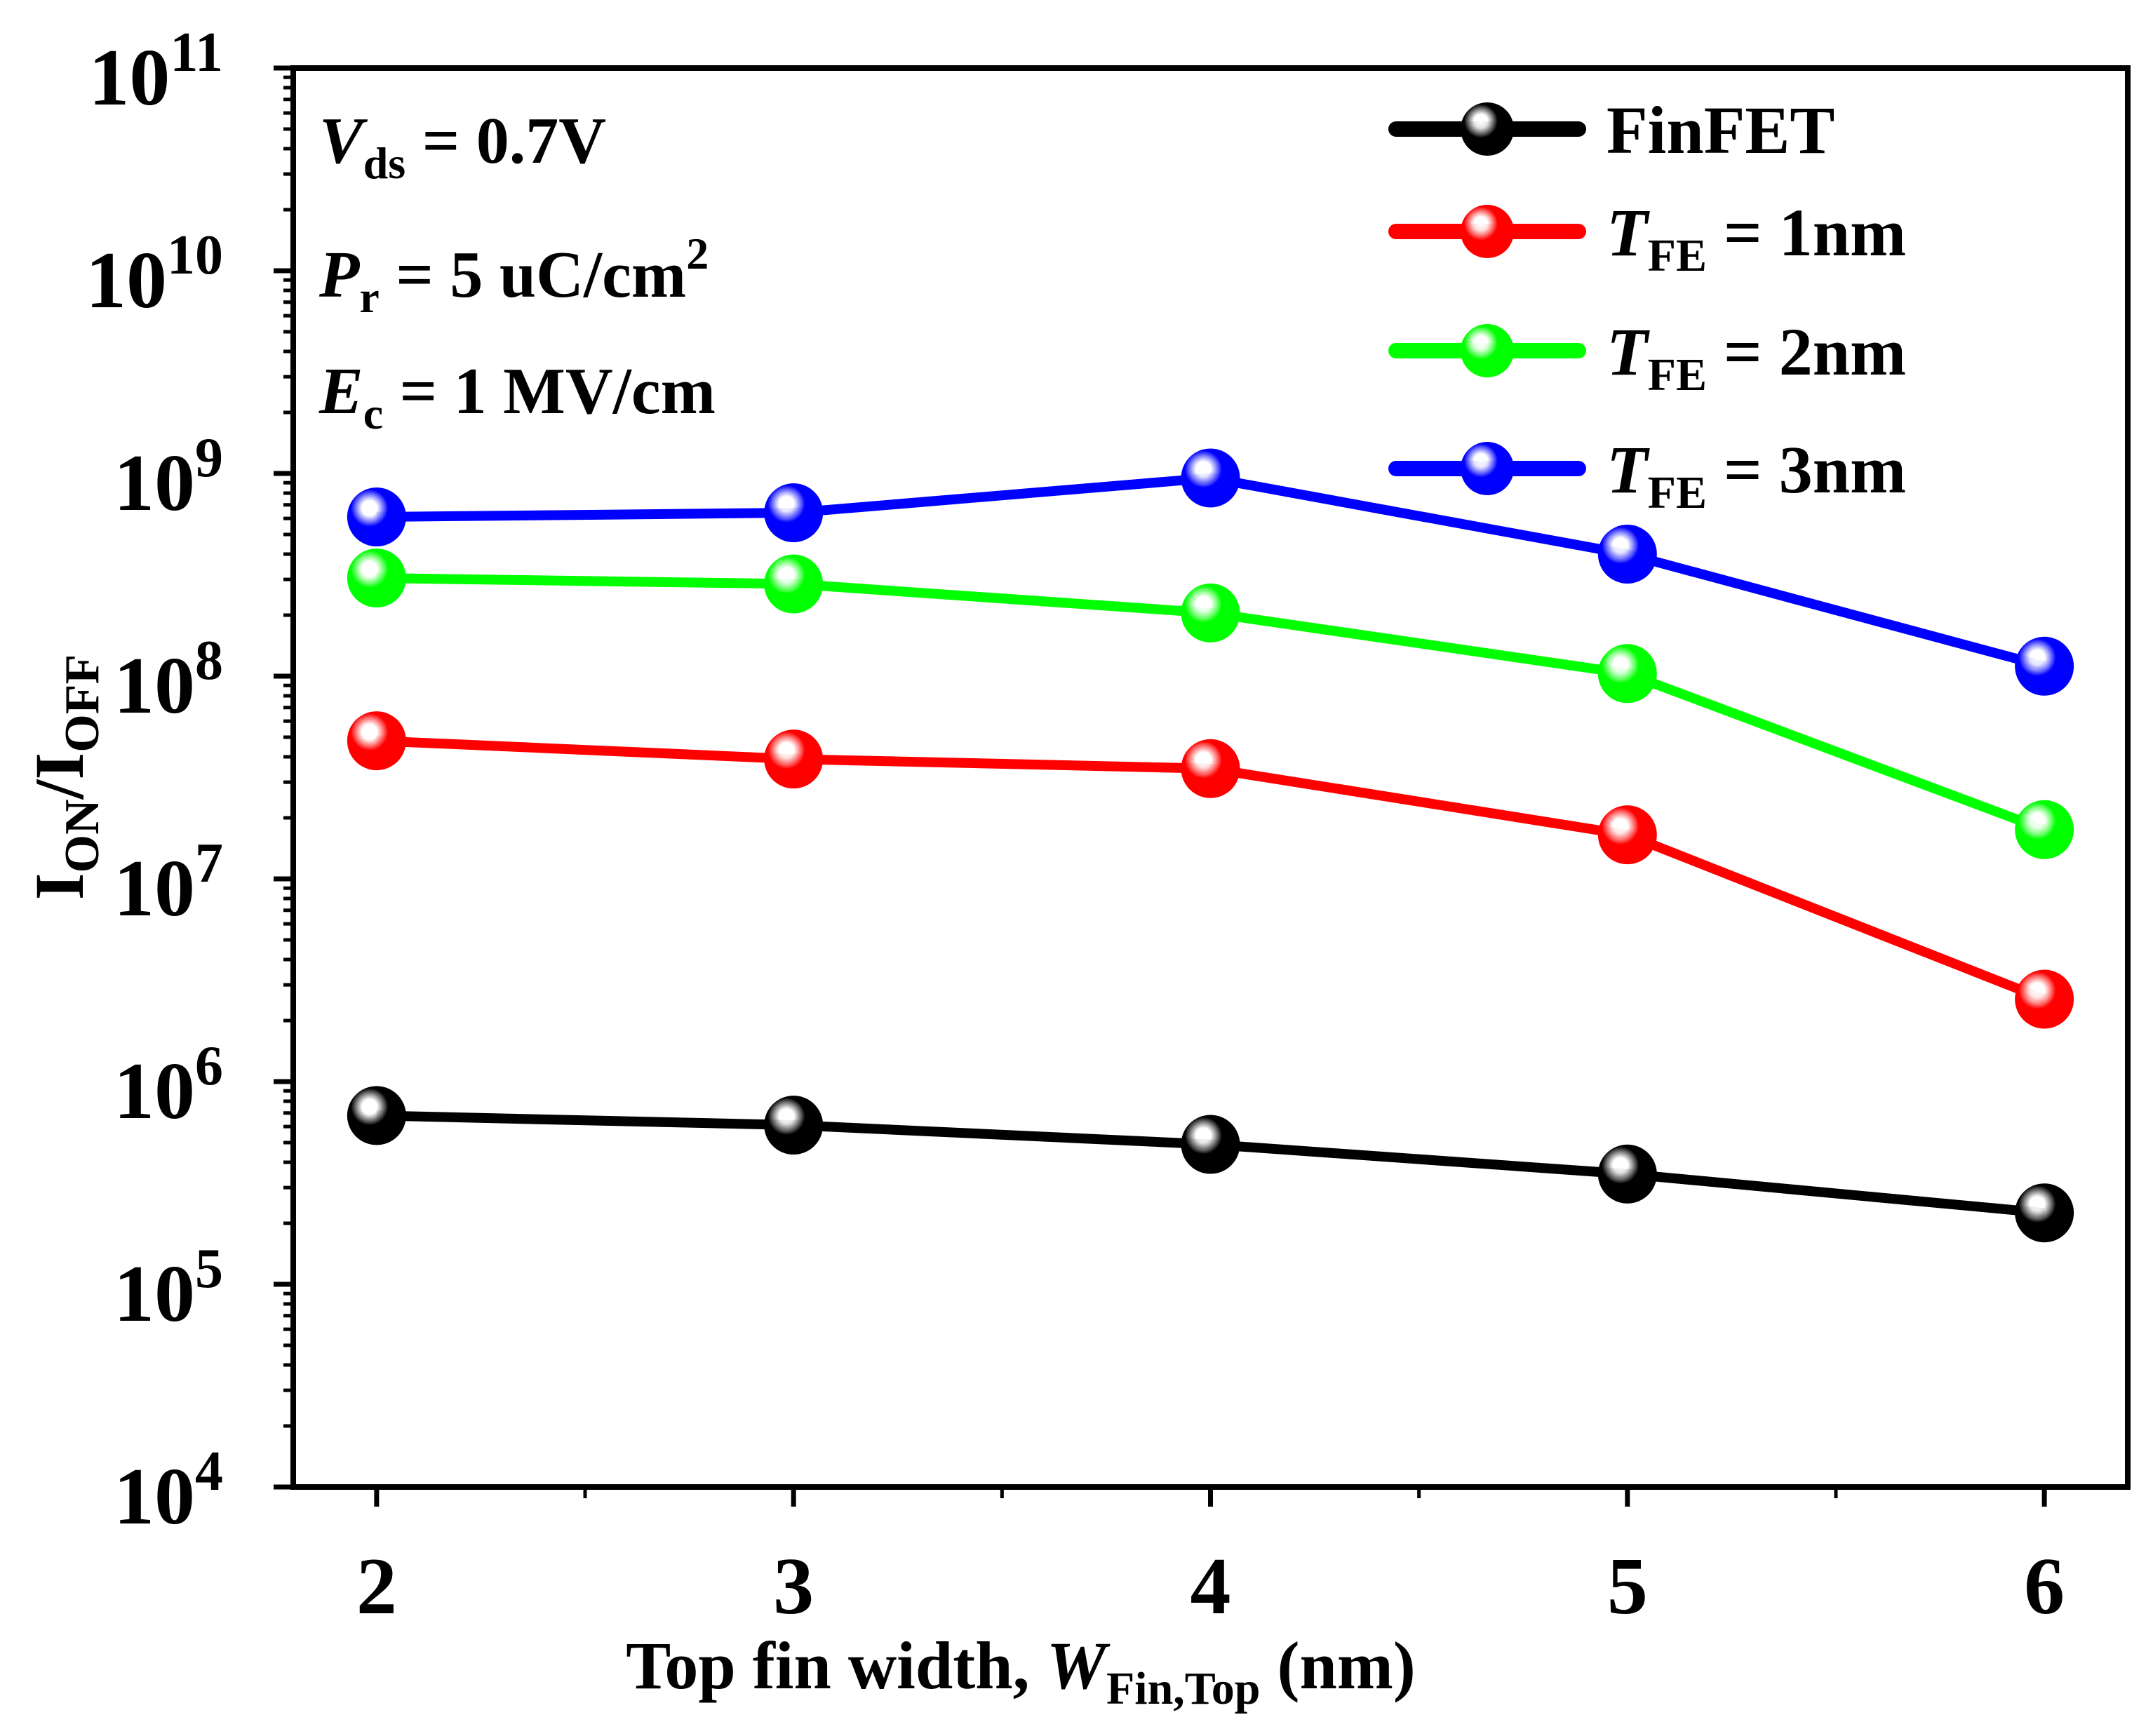 The image size is (2153, 1736). What do you see at coordinates (1721, 130) in the screenshot?
I see `legend-label-finfet: FinFET` at bounding box center [1721, 130].